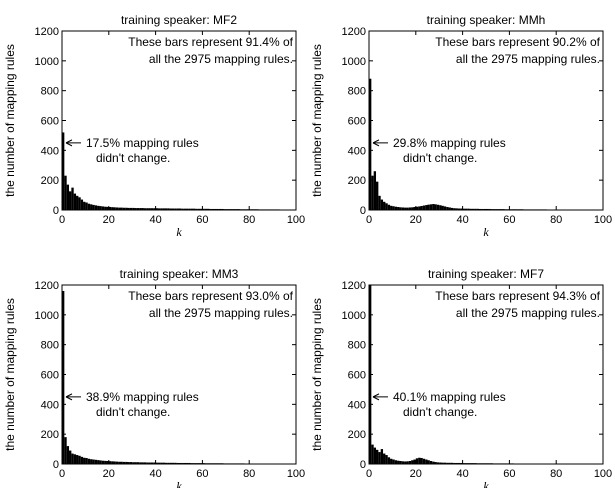 The width and height of the screenshot is (615, 488). What do you see at coordinates (142, 404) in the screenshot?
I see `arrow-annotation: 38.9% mapping rules didn't change.` at bounding box center [142, 404].